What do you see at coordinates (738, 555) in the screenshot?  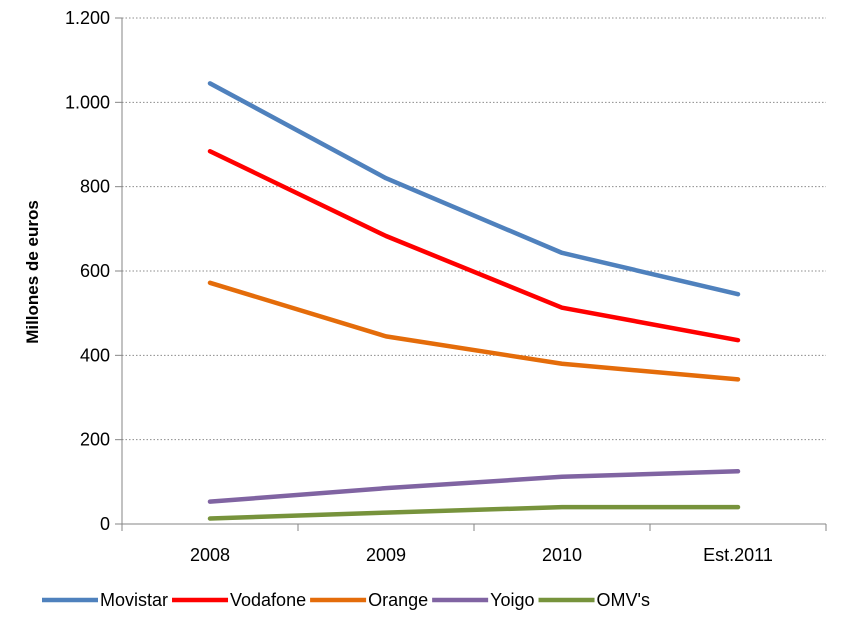 I see `x-tick-label: Est.2011` at bounding box center [738, 555].